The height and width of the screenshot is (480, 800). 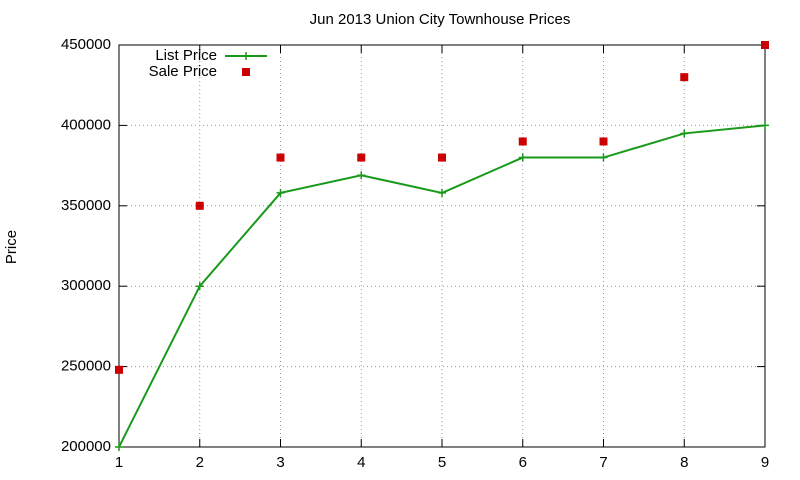 What do you see at coordinates (361, 462) in the screenshot?
I see `x-tick-label: 4` at bounding box center [361, 462].